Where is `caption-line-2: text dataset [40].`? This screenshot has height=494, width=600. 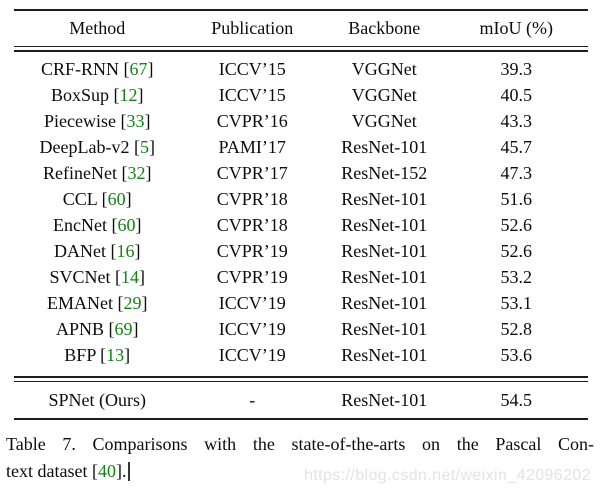 caption-line-2: text dataset [40]. is located at coordinates (300, 471).